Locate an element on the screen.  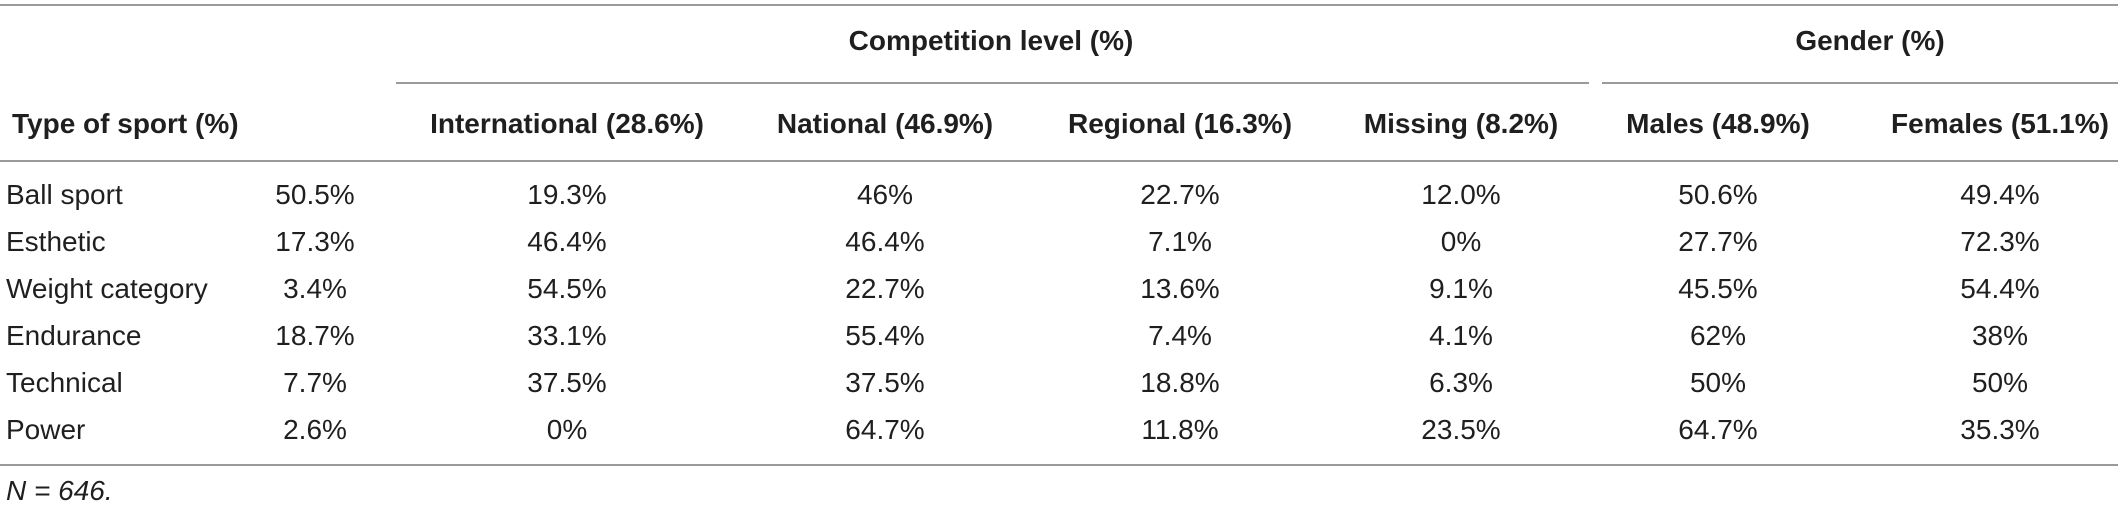
cell-sport-pct: 3.4% is located at coordinates (315, 288).